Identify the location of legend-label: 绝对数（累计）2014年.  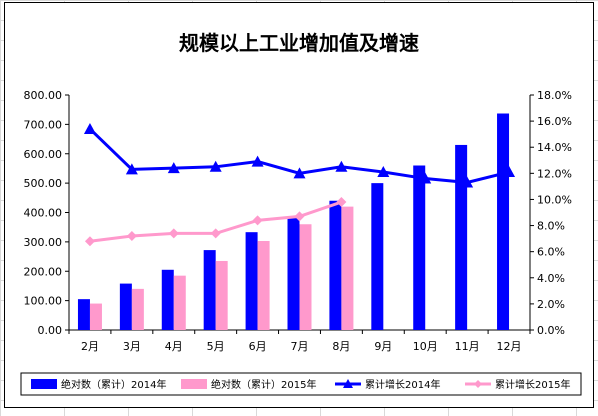
(113, 384).